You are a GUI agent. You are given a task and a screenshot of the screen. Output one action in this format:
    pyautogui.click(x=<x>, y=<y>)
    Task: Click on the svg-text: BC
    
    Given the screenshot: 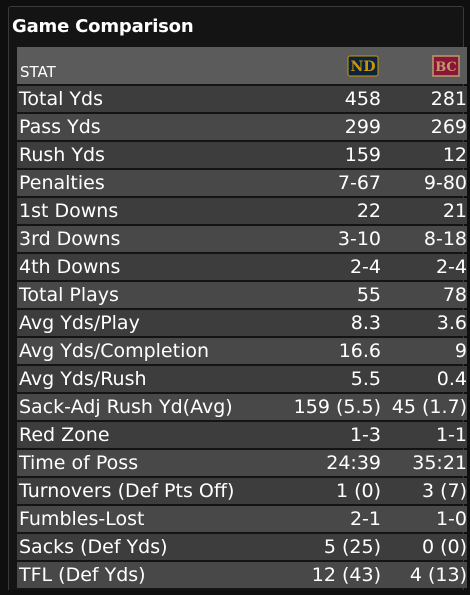 What is the action you would take?
    pyautogui.click(x=446, y=67)
    